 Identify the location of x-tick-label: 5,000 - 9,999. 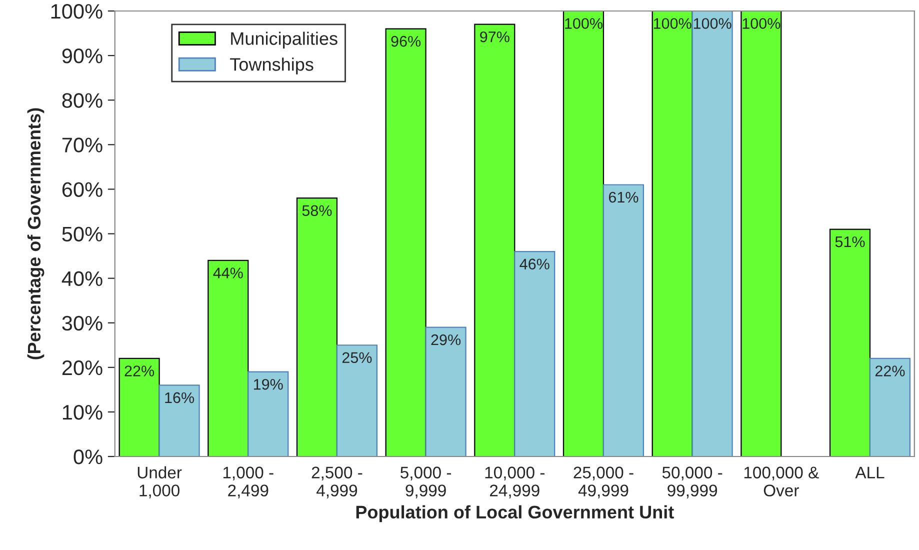
(426, 482).